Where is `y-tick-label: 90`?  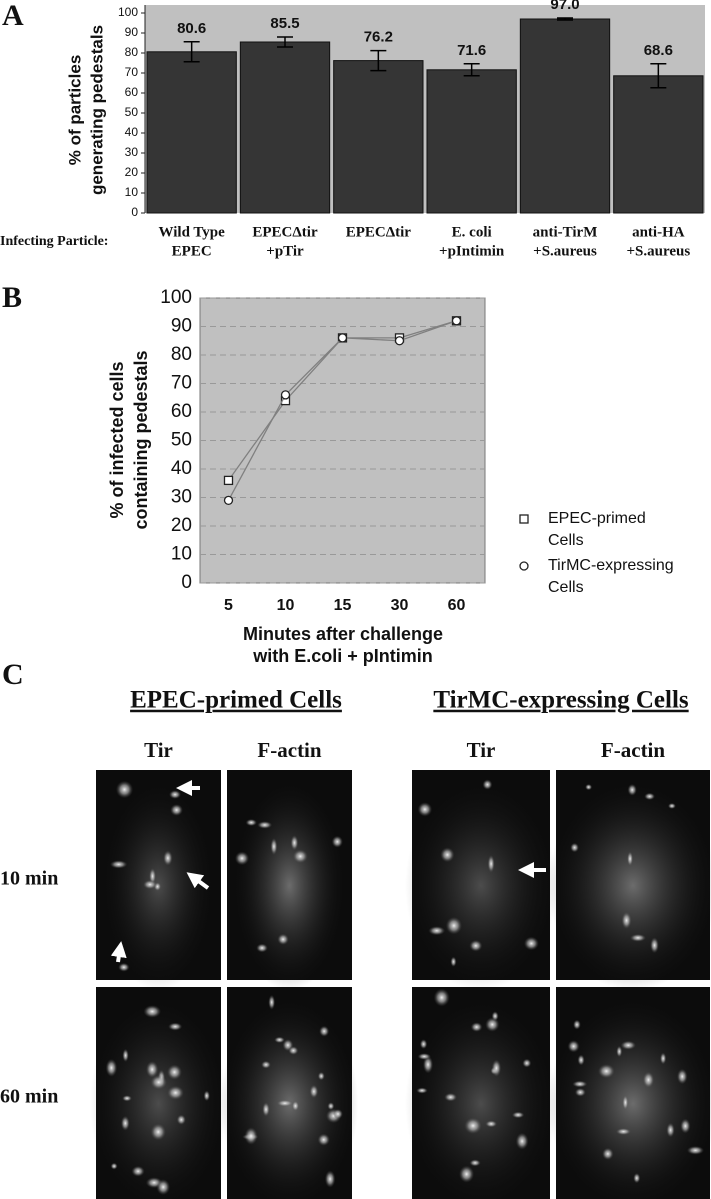
y-tick-label: 90 is located at coordinates (132, 32).